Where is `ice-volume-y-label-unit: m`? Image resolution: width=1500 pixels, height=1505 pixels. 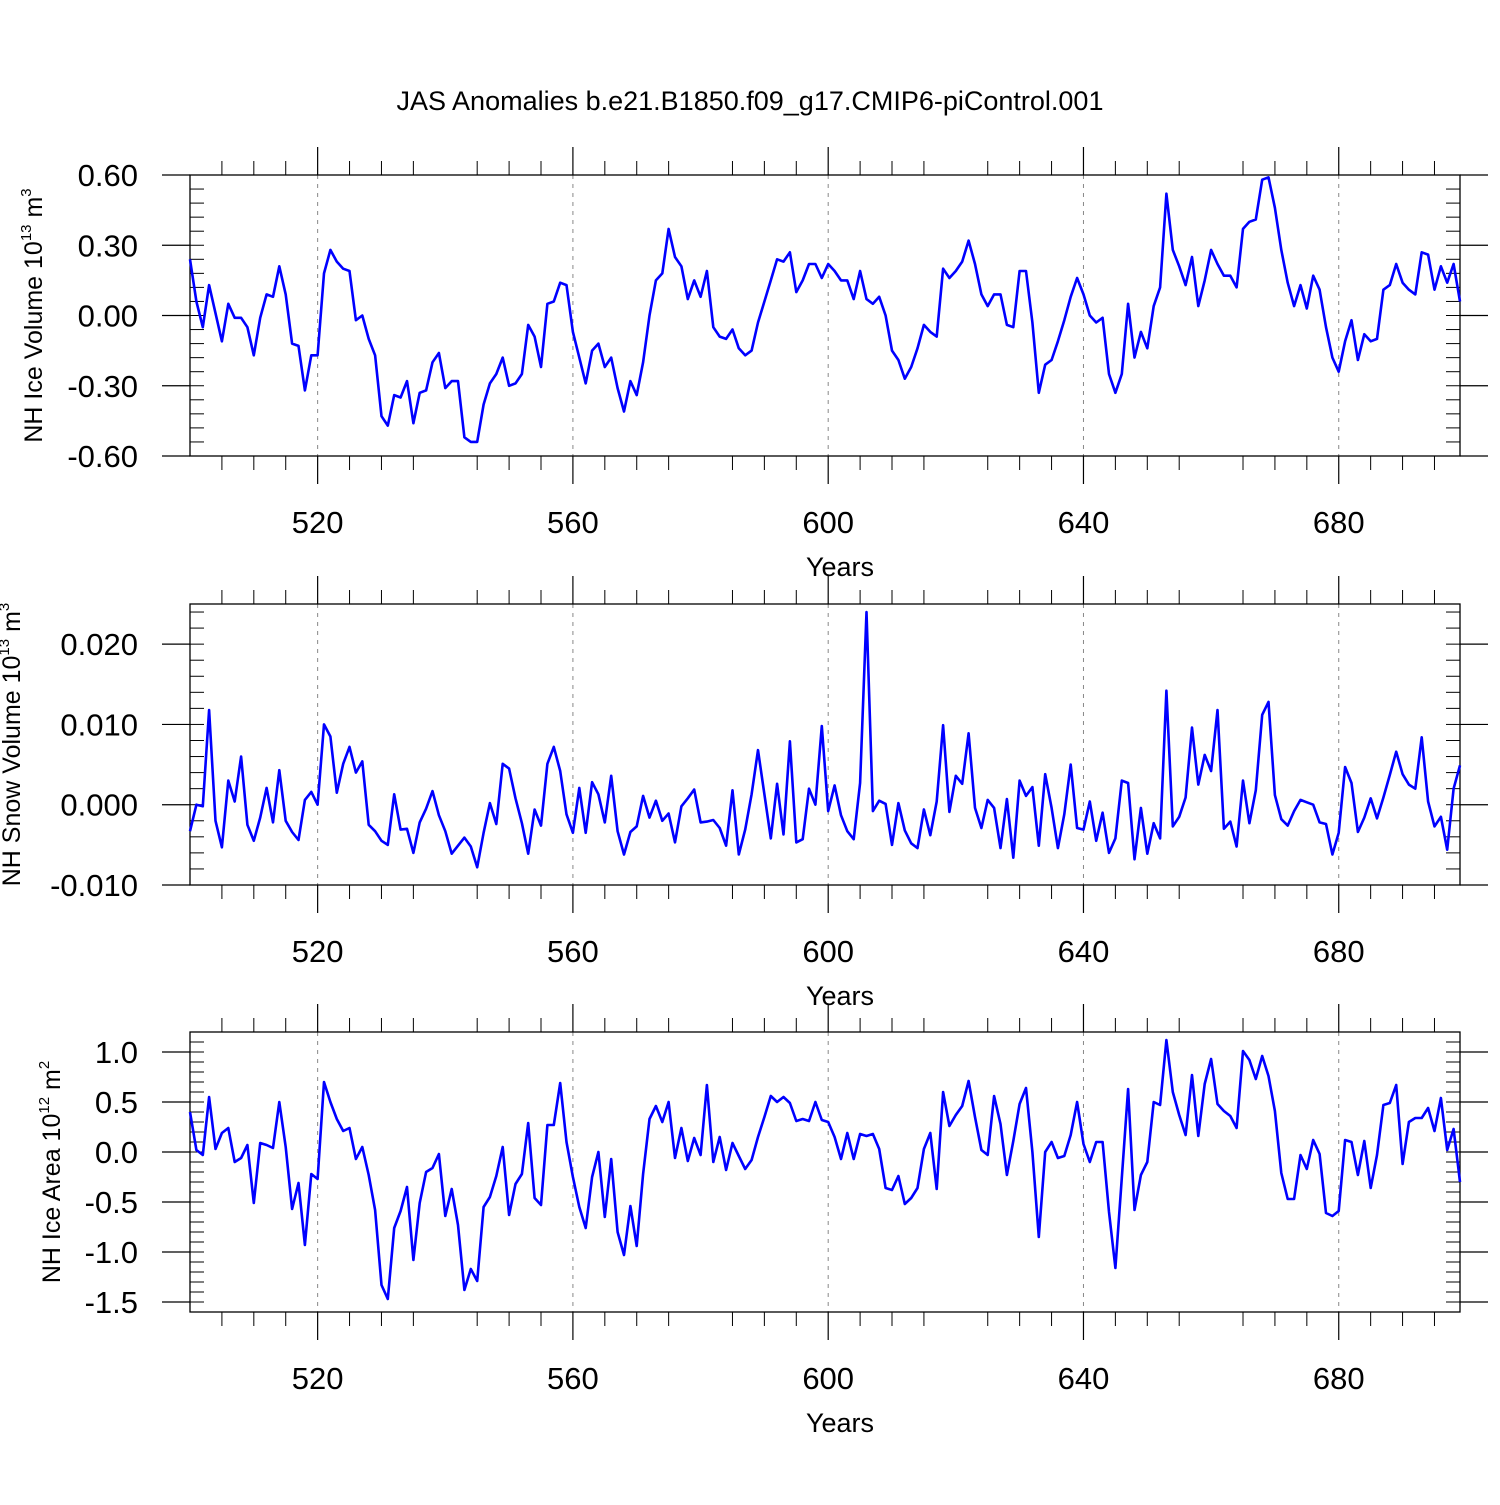 ice-volume-y-label-unit: m is located at coordinates (34, 211).